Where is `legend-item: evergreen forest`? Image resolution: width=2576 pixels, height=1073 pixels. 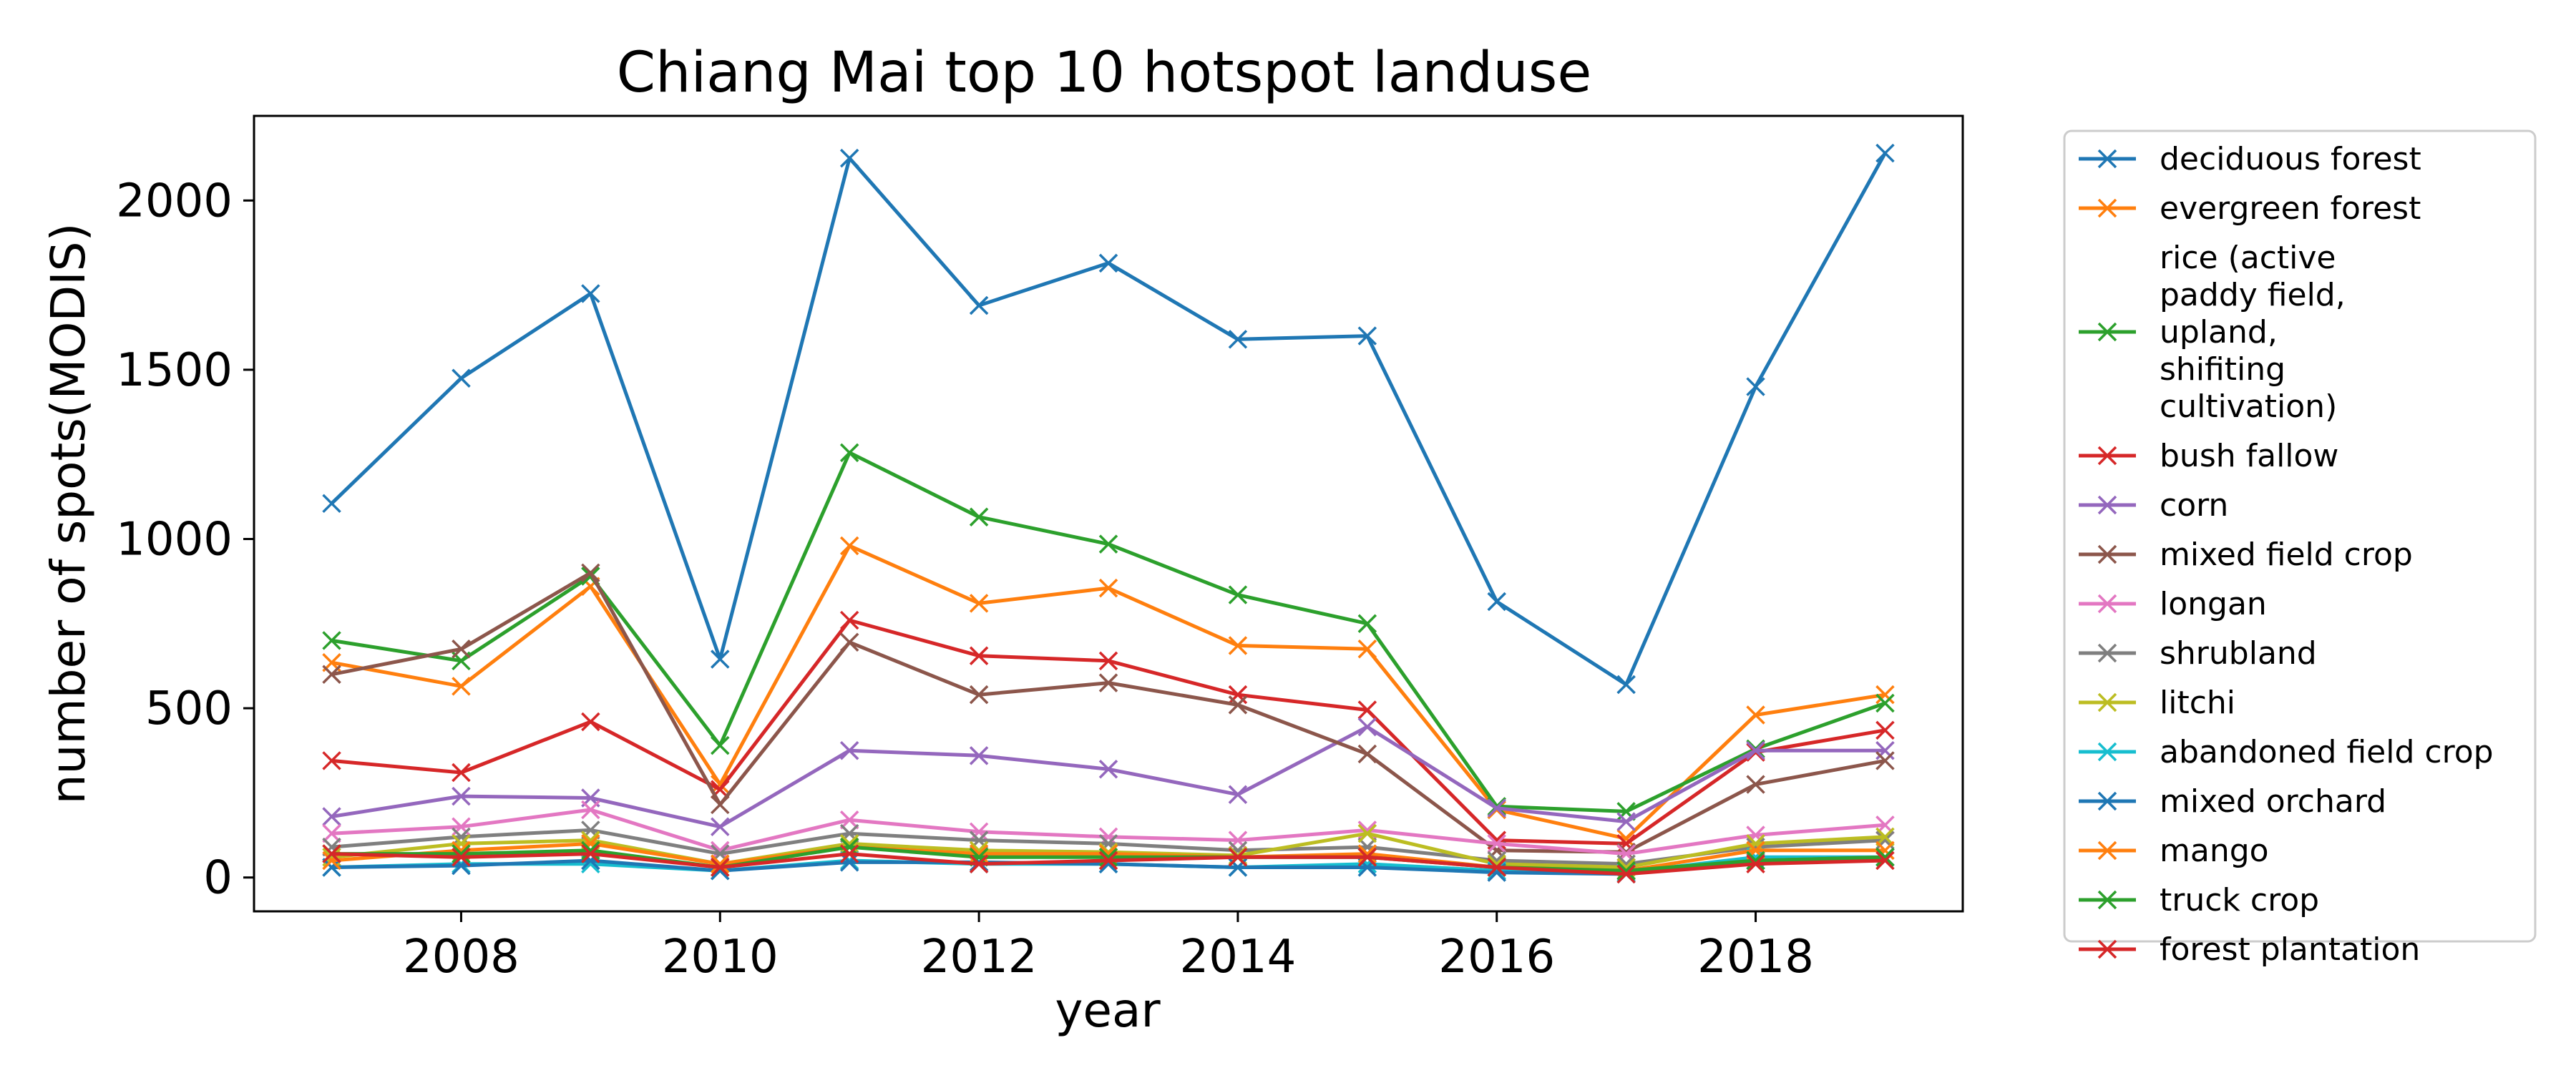 legend-item: evergreen forest is located at coordinates (2250, 208).